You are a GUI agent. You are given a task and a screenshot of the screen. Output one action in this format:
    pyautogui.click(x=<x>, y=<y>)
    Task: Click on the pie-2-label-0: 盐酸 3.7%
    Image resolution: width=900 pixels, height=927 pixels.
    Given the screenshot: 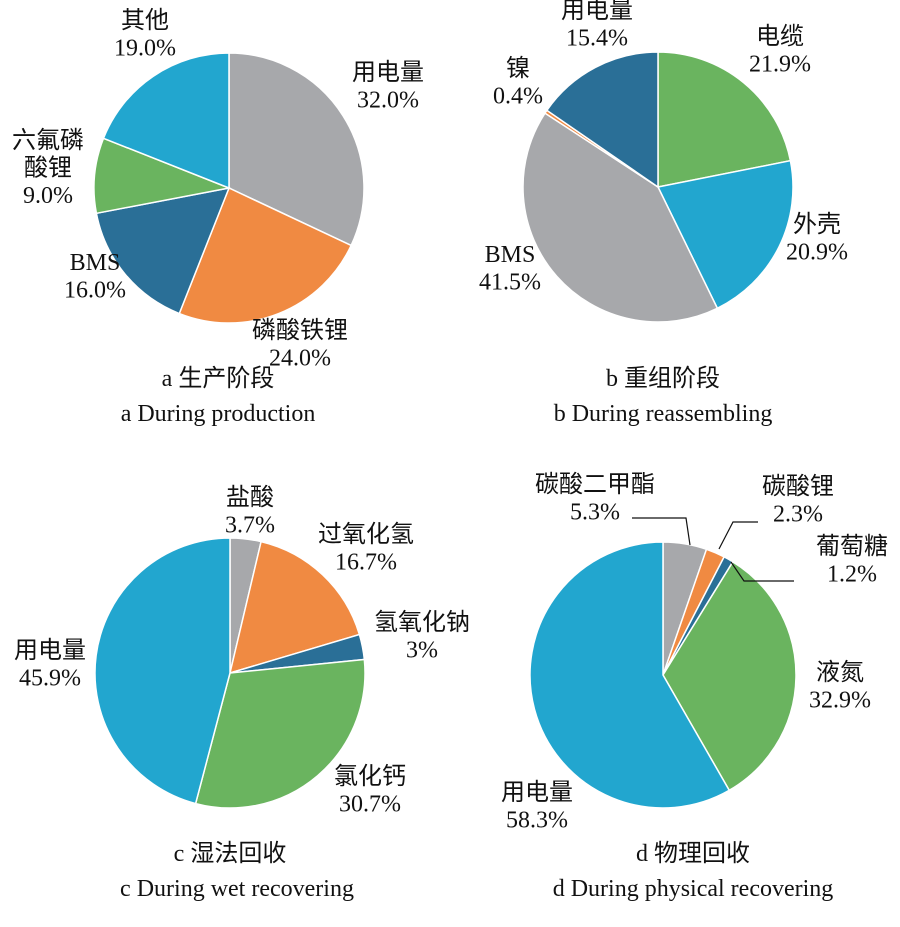 What is the action you would take?
    pyautogui.click(x=250, y=511)
    